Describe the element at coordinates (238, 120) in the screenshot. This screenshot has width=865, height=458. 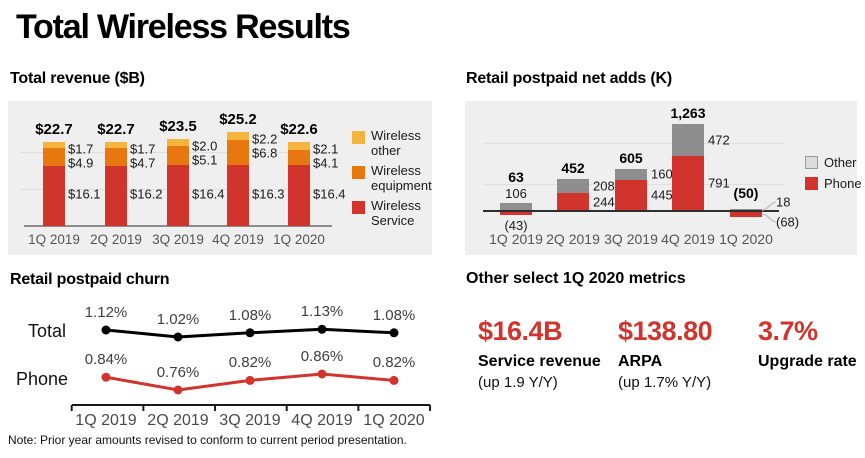
I see `bar-total-label: $25.2` at that location.